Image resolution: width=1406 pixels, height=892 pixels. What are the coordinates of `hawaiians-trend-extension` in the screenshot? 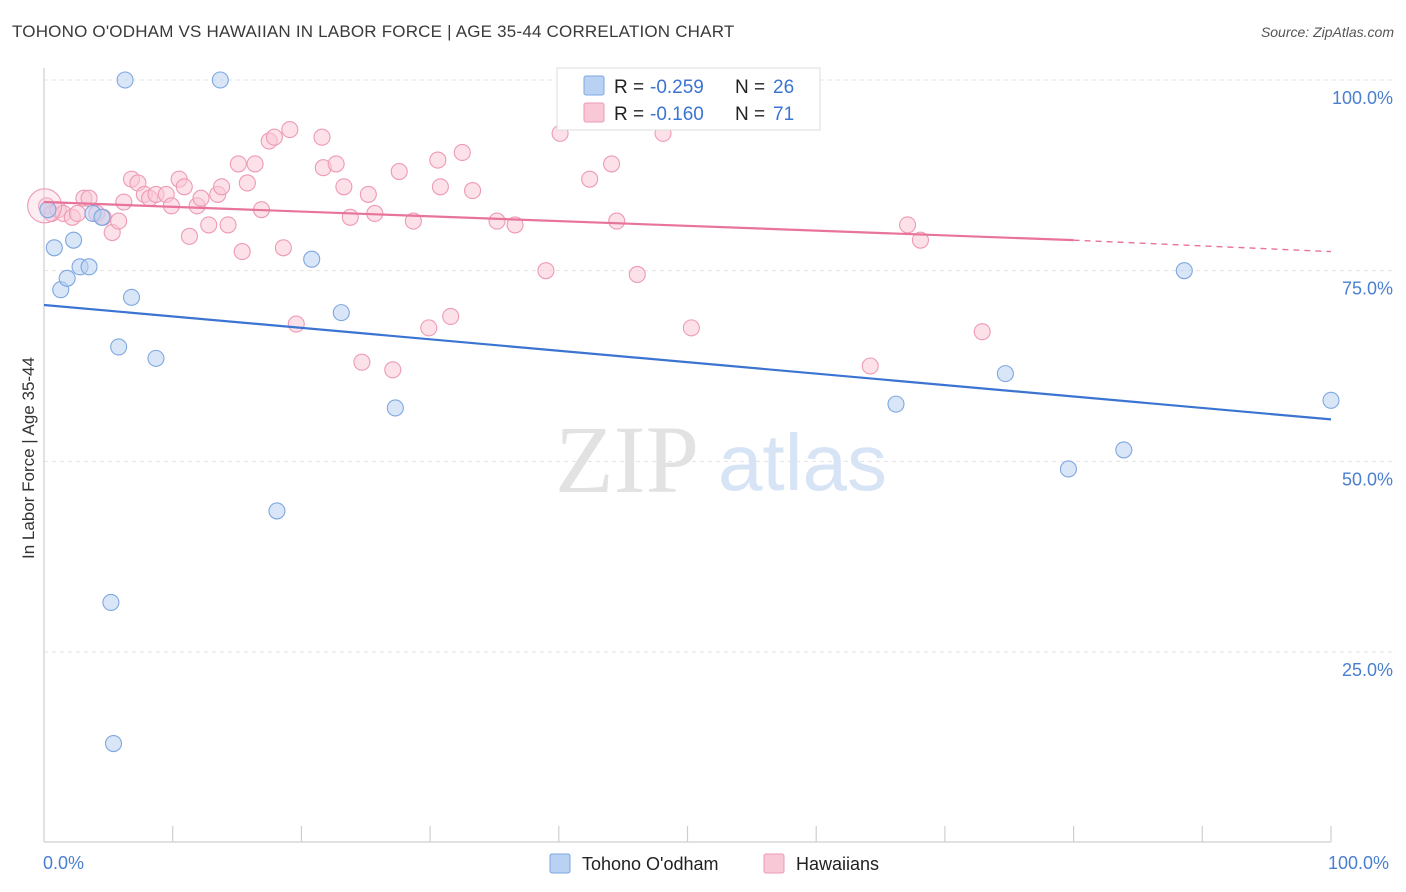 It's located at (1202, 246).